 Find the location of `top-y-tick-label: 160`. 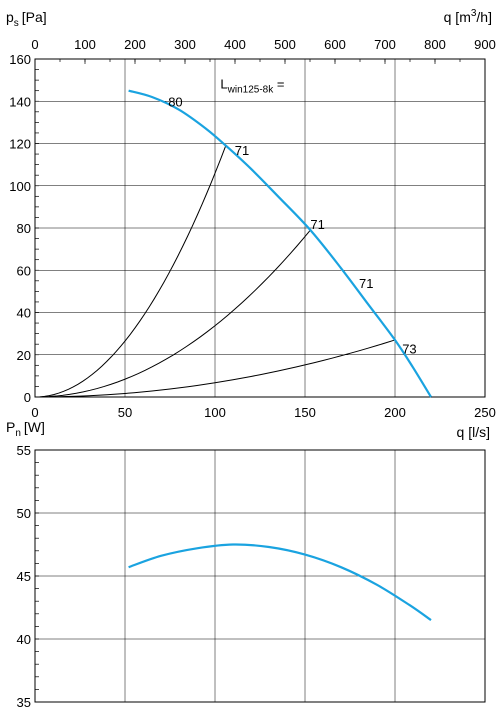

top-y-tick-label: 160 is located at coordinates (20, 59).